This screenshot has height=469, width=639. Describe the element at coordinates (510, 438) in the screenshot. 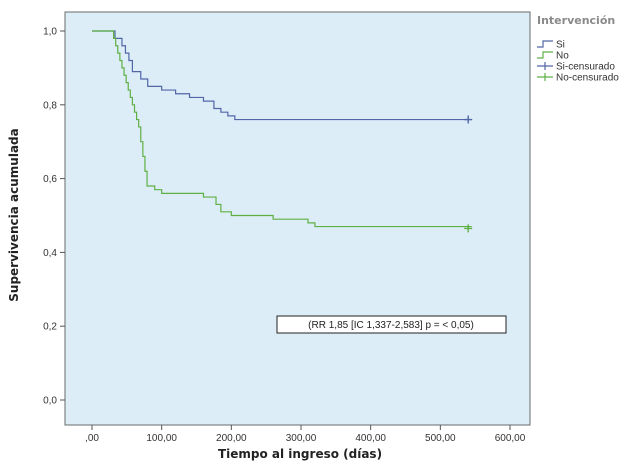

I see `x-tick-label: 600,00` at that location.